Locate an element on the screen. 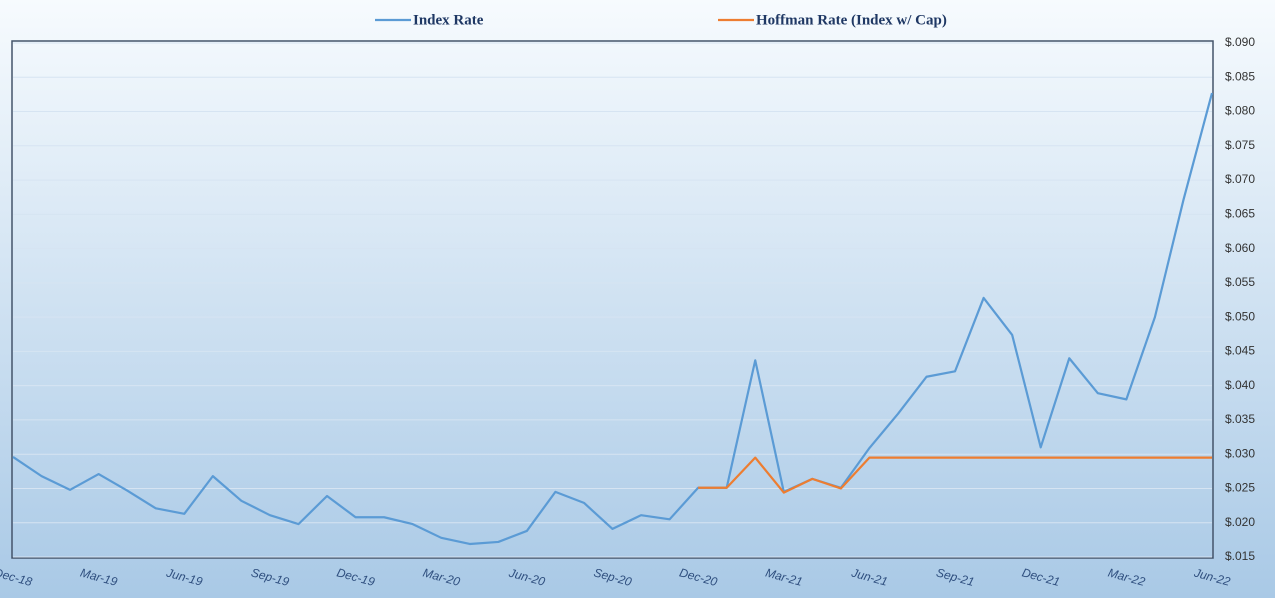 Image resolution: width=1275 pixels, height=603 pixels. y-tick-label: $.070 is located at coordinates (1240, 179).